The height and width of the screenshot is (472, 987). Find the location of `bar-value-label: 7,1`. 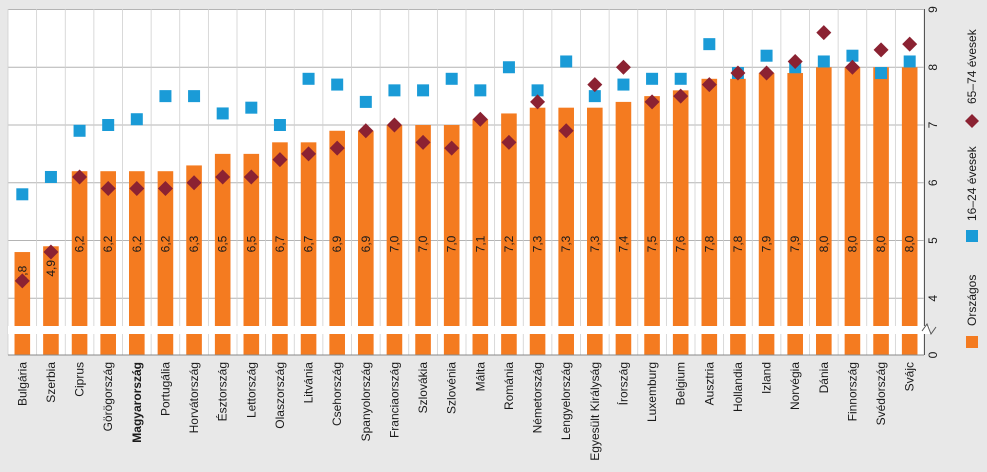

bar-value-label: 7,1 is located at coordinates (480, 243).